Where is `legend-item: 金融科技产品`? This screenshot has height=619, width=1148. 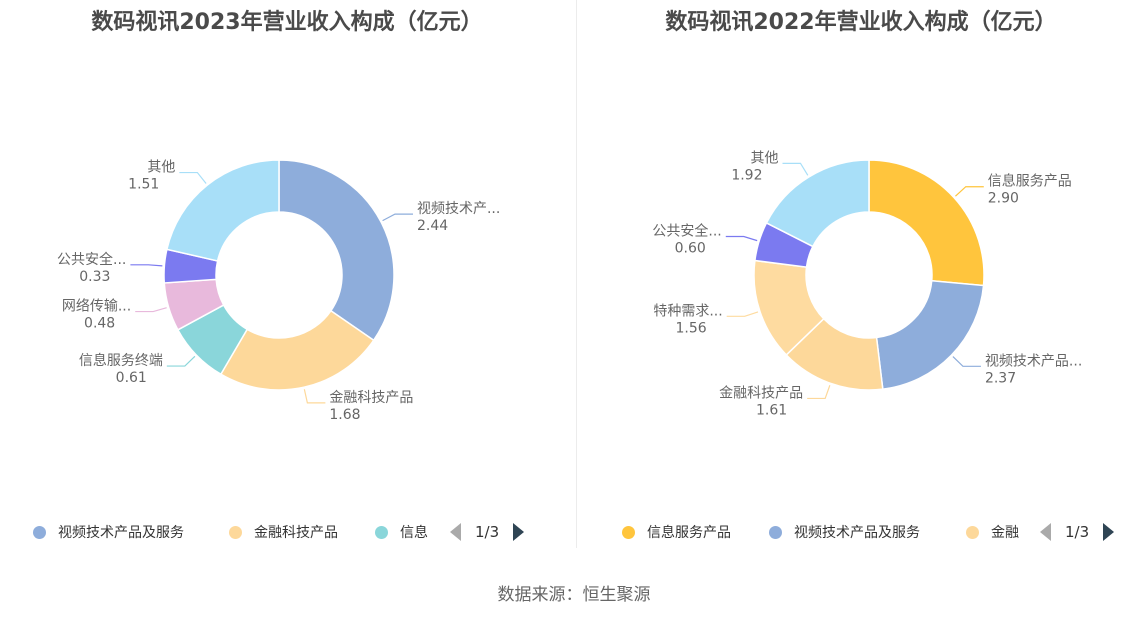
legend-item: 金融科技产品 is located at coordinates (283, 532).